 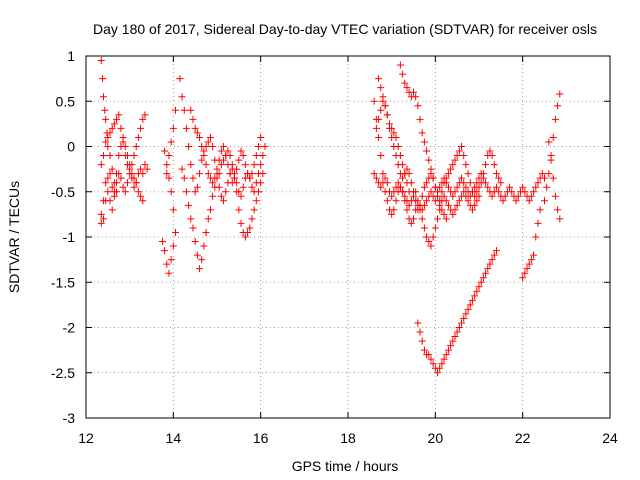 I want to click on y-tick-label: -1, so click(x=69, y=237).